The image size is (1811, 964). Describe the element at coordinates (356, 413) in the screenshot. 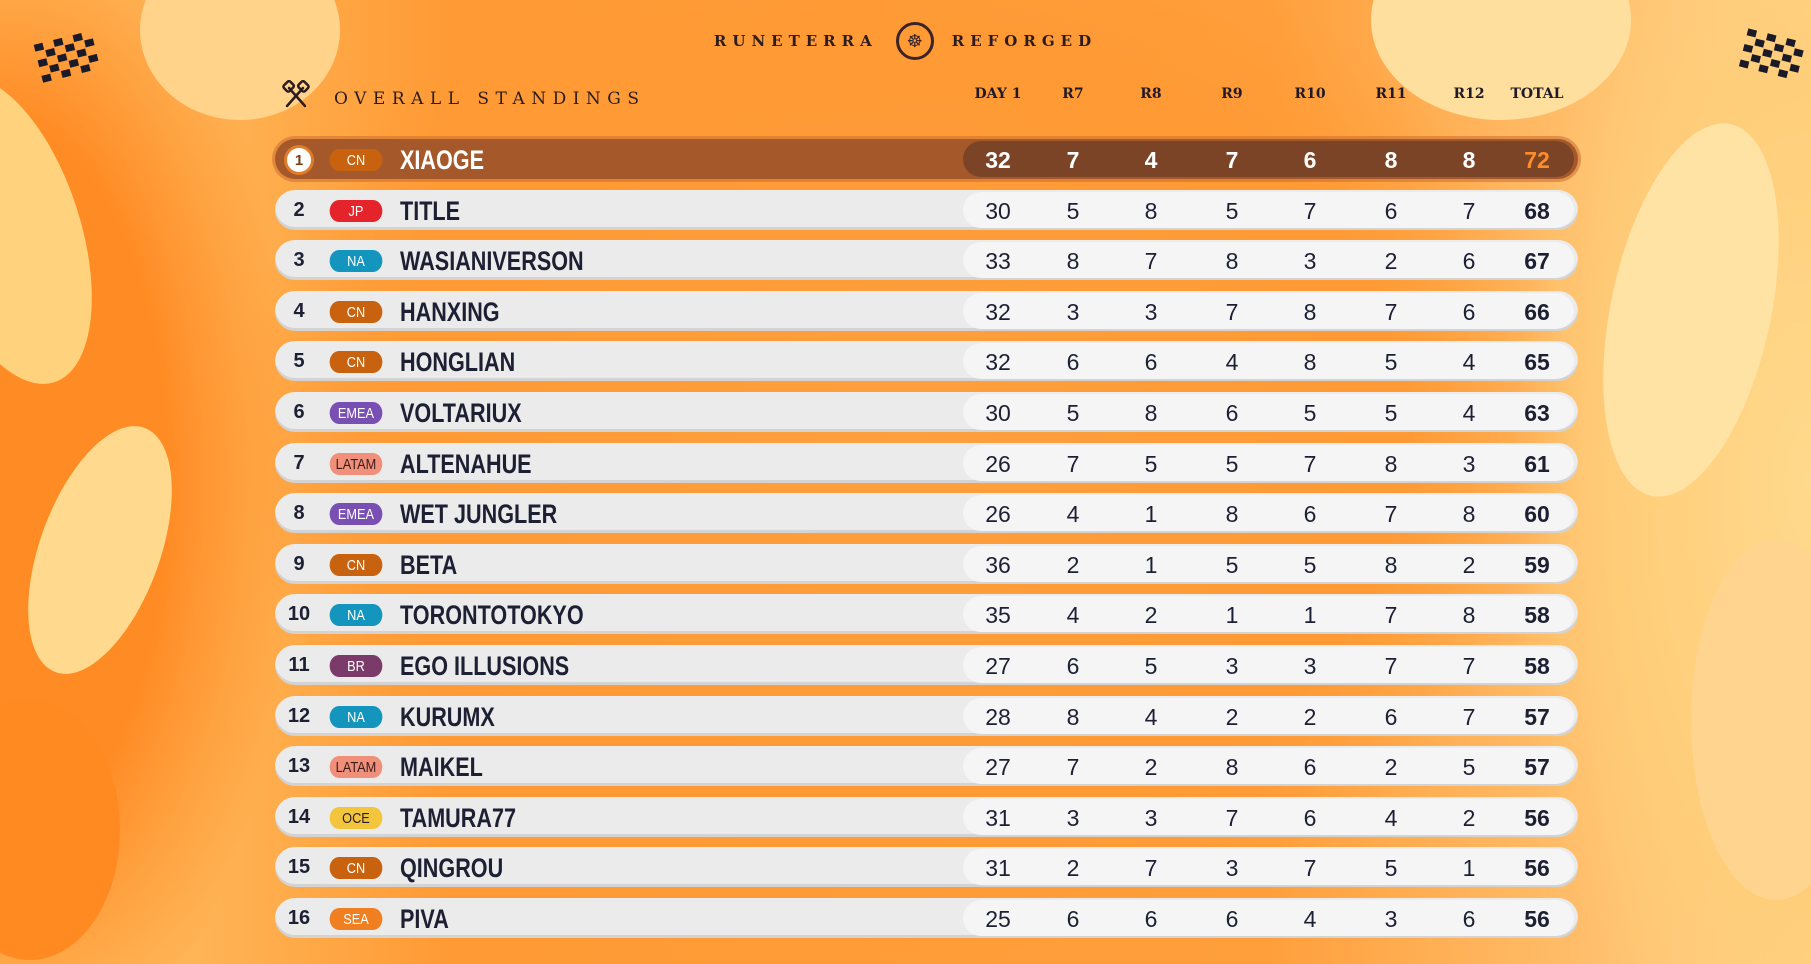

I see `region-badge: EMEA` at that location.